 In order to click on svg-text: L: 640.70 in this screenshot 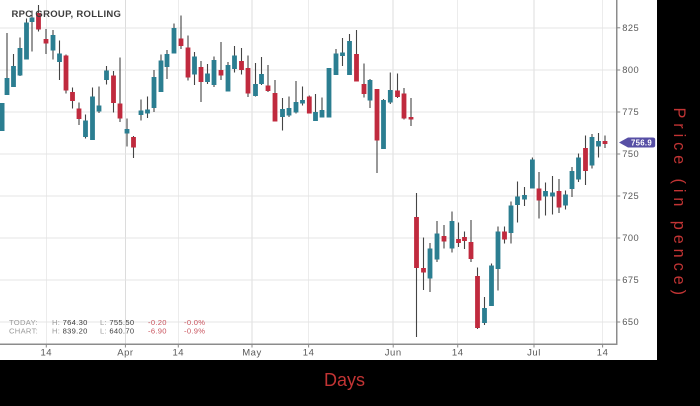, I will do `click(117, 331)`.